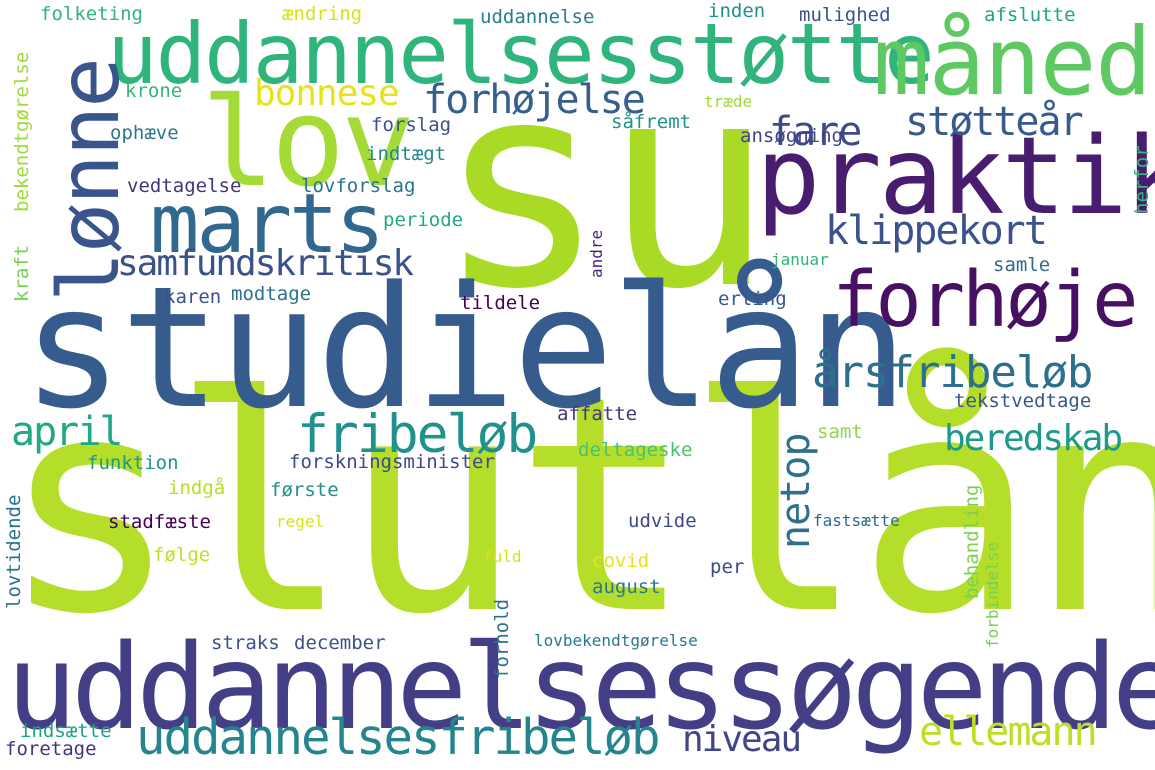 This screenshot has width=1155, height=770. I want to click on word-praktik: praktik, so click(955, 177).